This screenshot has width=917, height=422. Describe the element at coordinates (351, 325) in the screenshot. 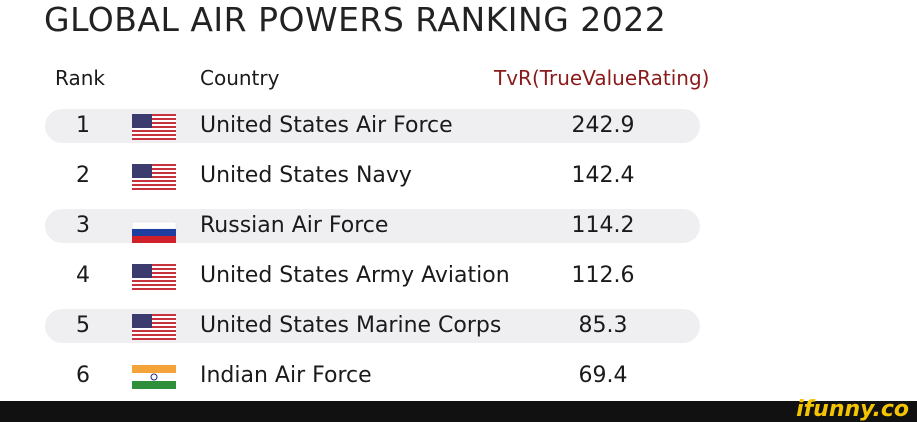

I see `country: United States Marine Corps` at that location.